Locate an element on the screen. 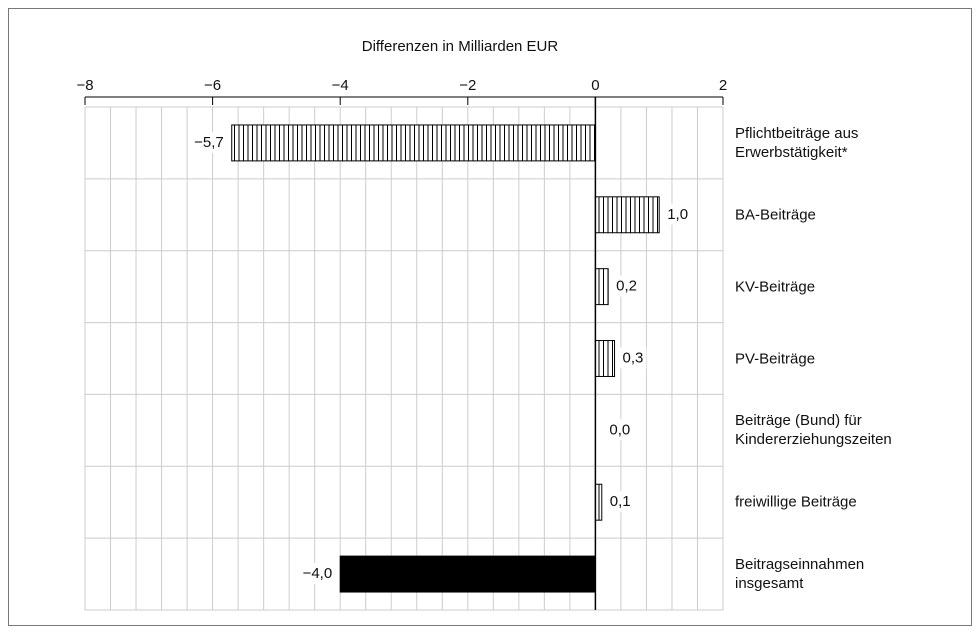 This screenshot has width=980, height=634. x-tick-label: −2 is located at coordinates (467, 85).